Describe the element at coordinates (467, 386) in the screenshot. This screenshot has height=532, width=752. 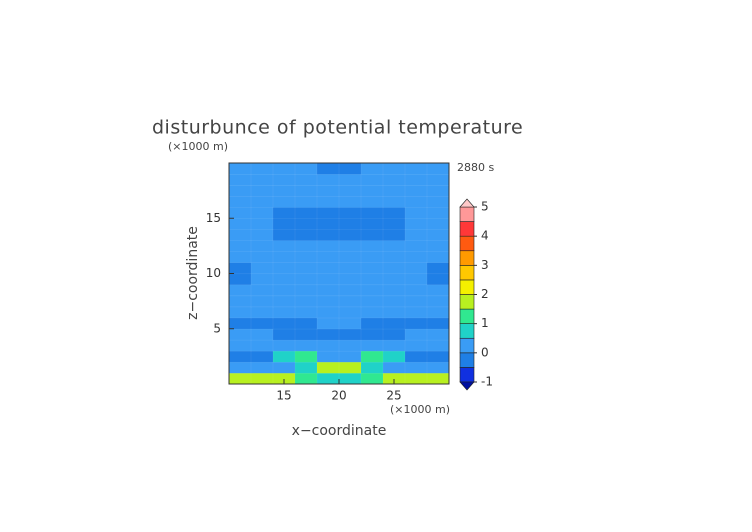
I see `colorbar-under` at that location.